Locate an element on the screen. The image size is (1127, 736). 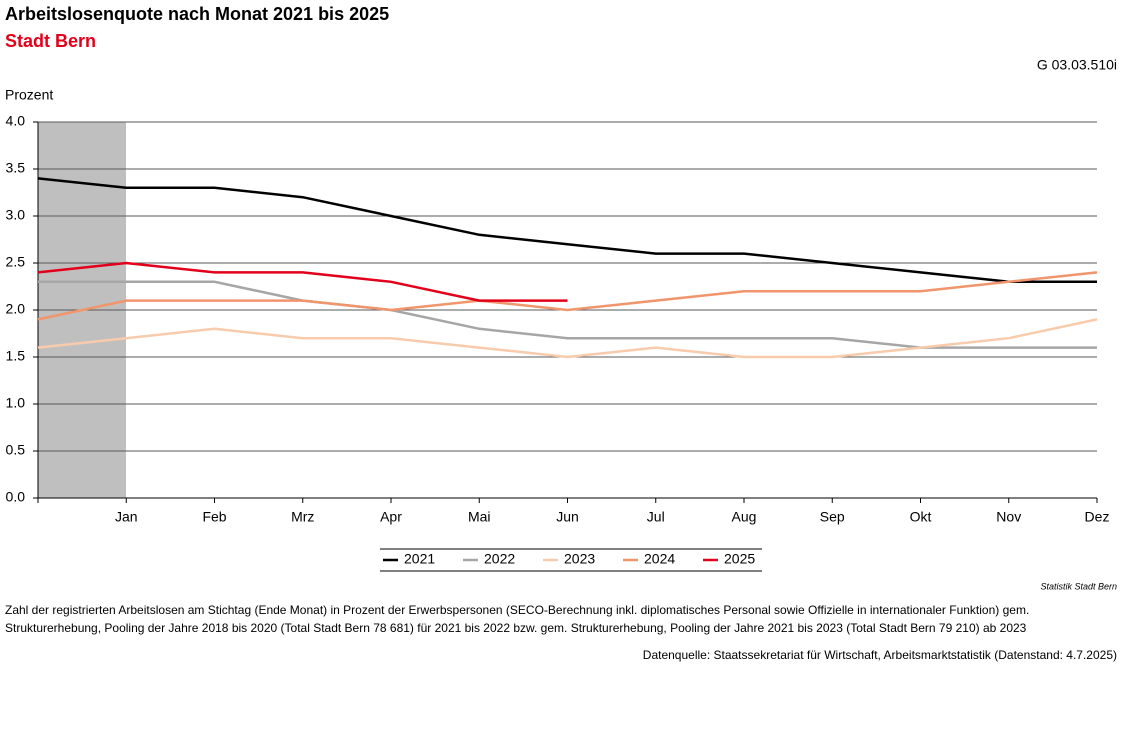
legend-label: 2023 is located at coordinates (579, 559).